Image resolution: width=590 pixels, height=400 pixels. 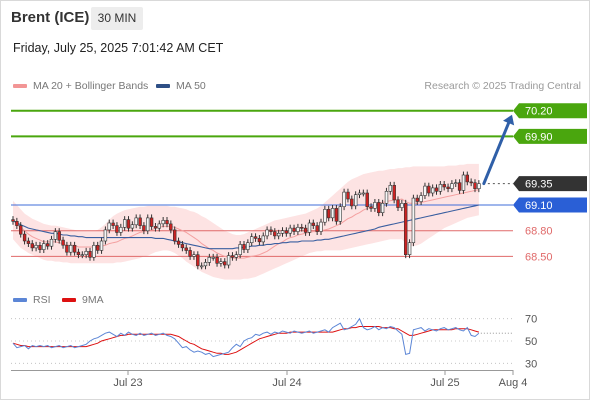 I want to click on ma20-line, so click(x=246, y=224).